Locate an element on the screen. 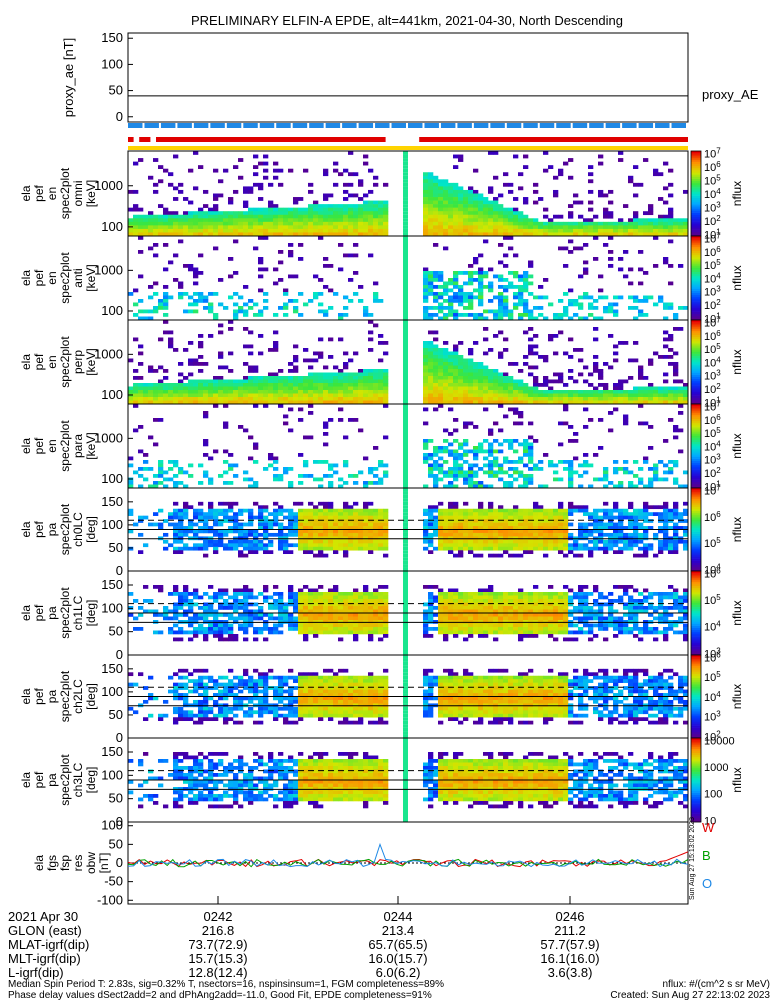 The image size is (775, 1000). status-red-segment is located at coordinates (131, 139).